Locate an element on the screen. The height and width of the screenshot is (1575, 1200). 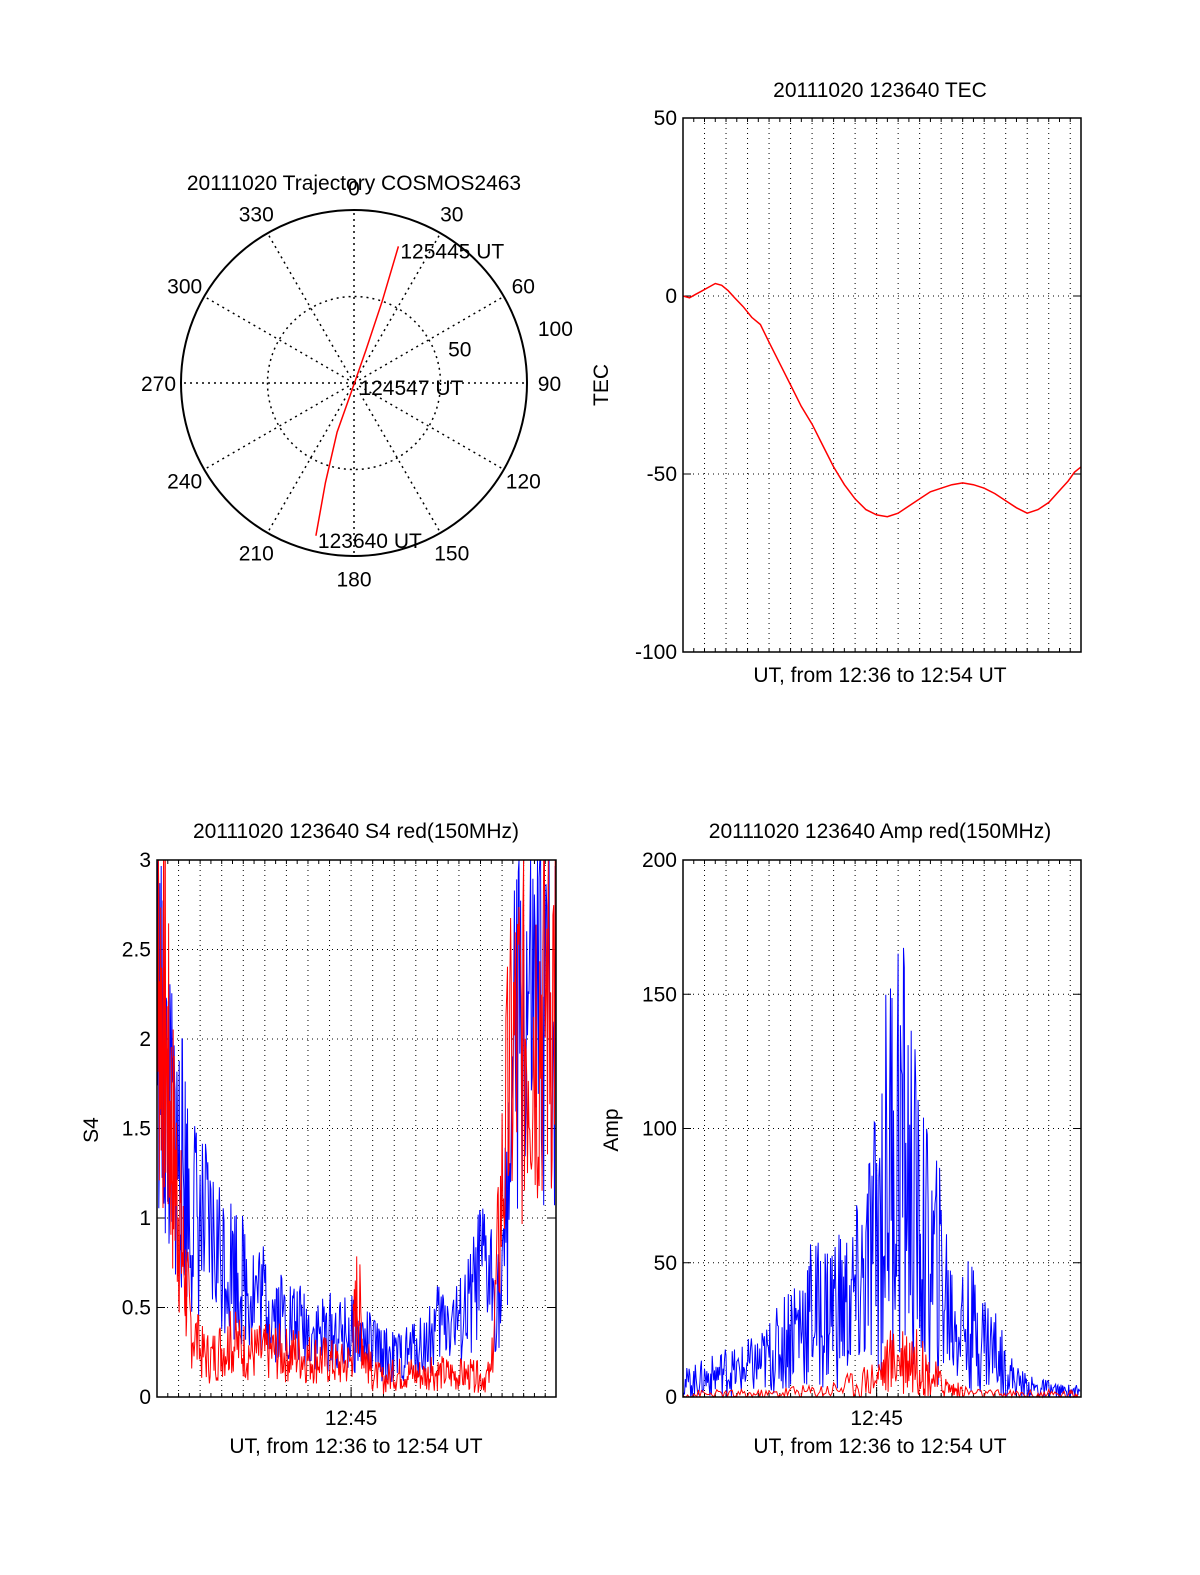
y-tick-label: 0.5 is located at coordinates (136, 1308).